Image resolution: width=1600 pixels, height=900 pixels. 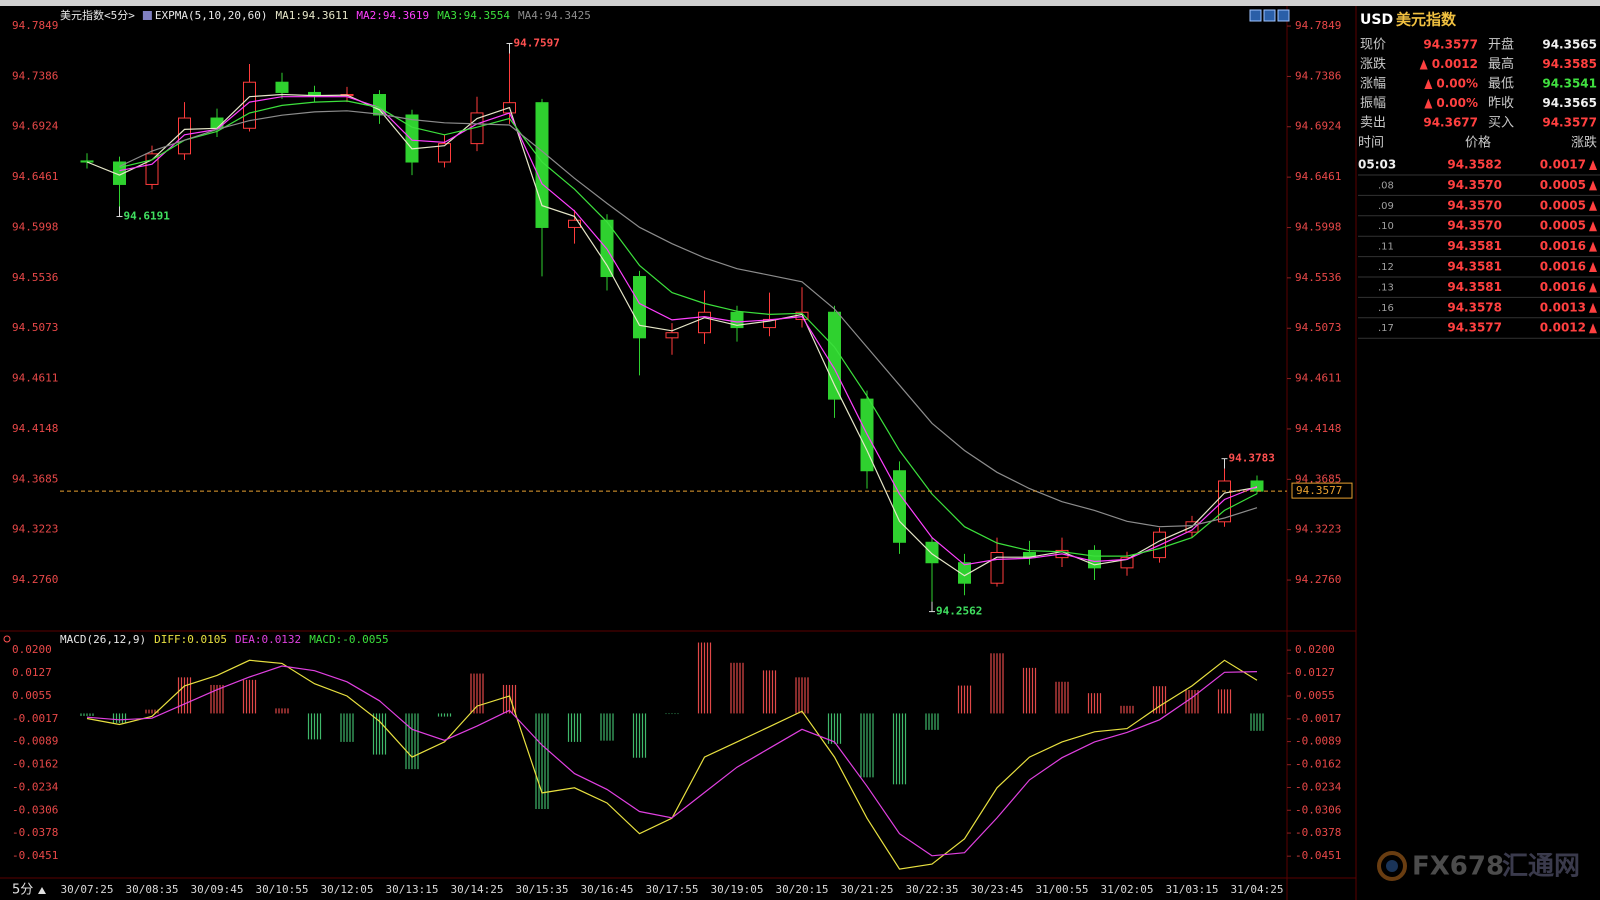 I want to click on last-price-label: 94.3577, so click(x=1319, y=490).